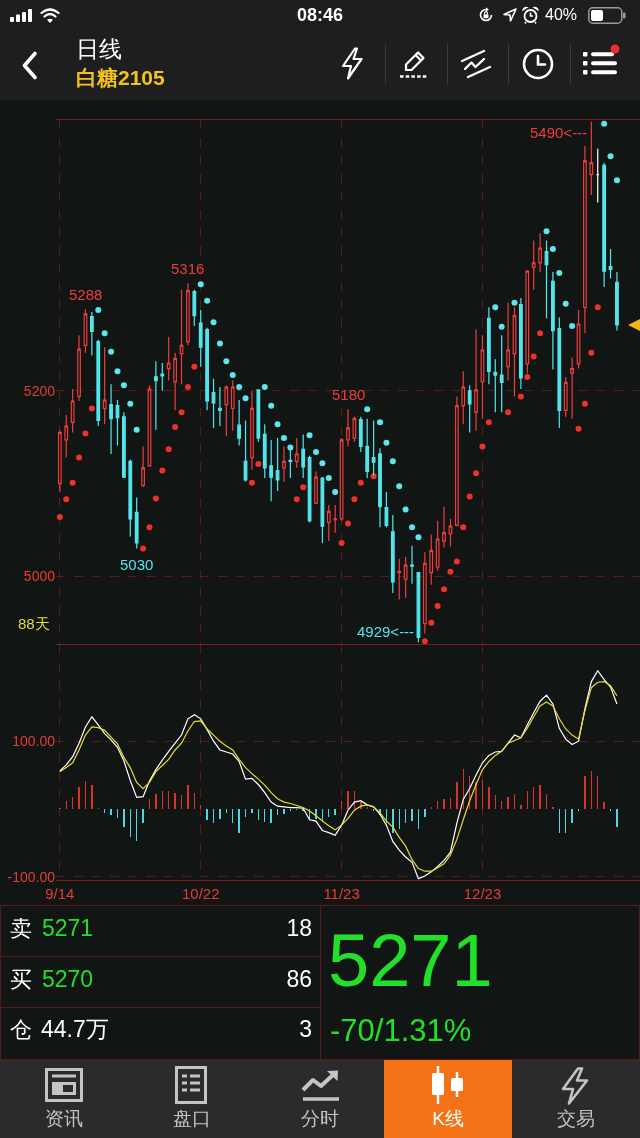 The width and height of the screenshot is (640, 1138). What do you see at coordinates (576, 1118) in the screenshot?
I see `text: 交易` at bounding box center [576, 1118].